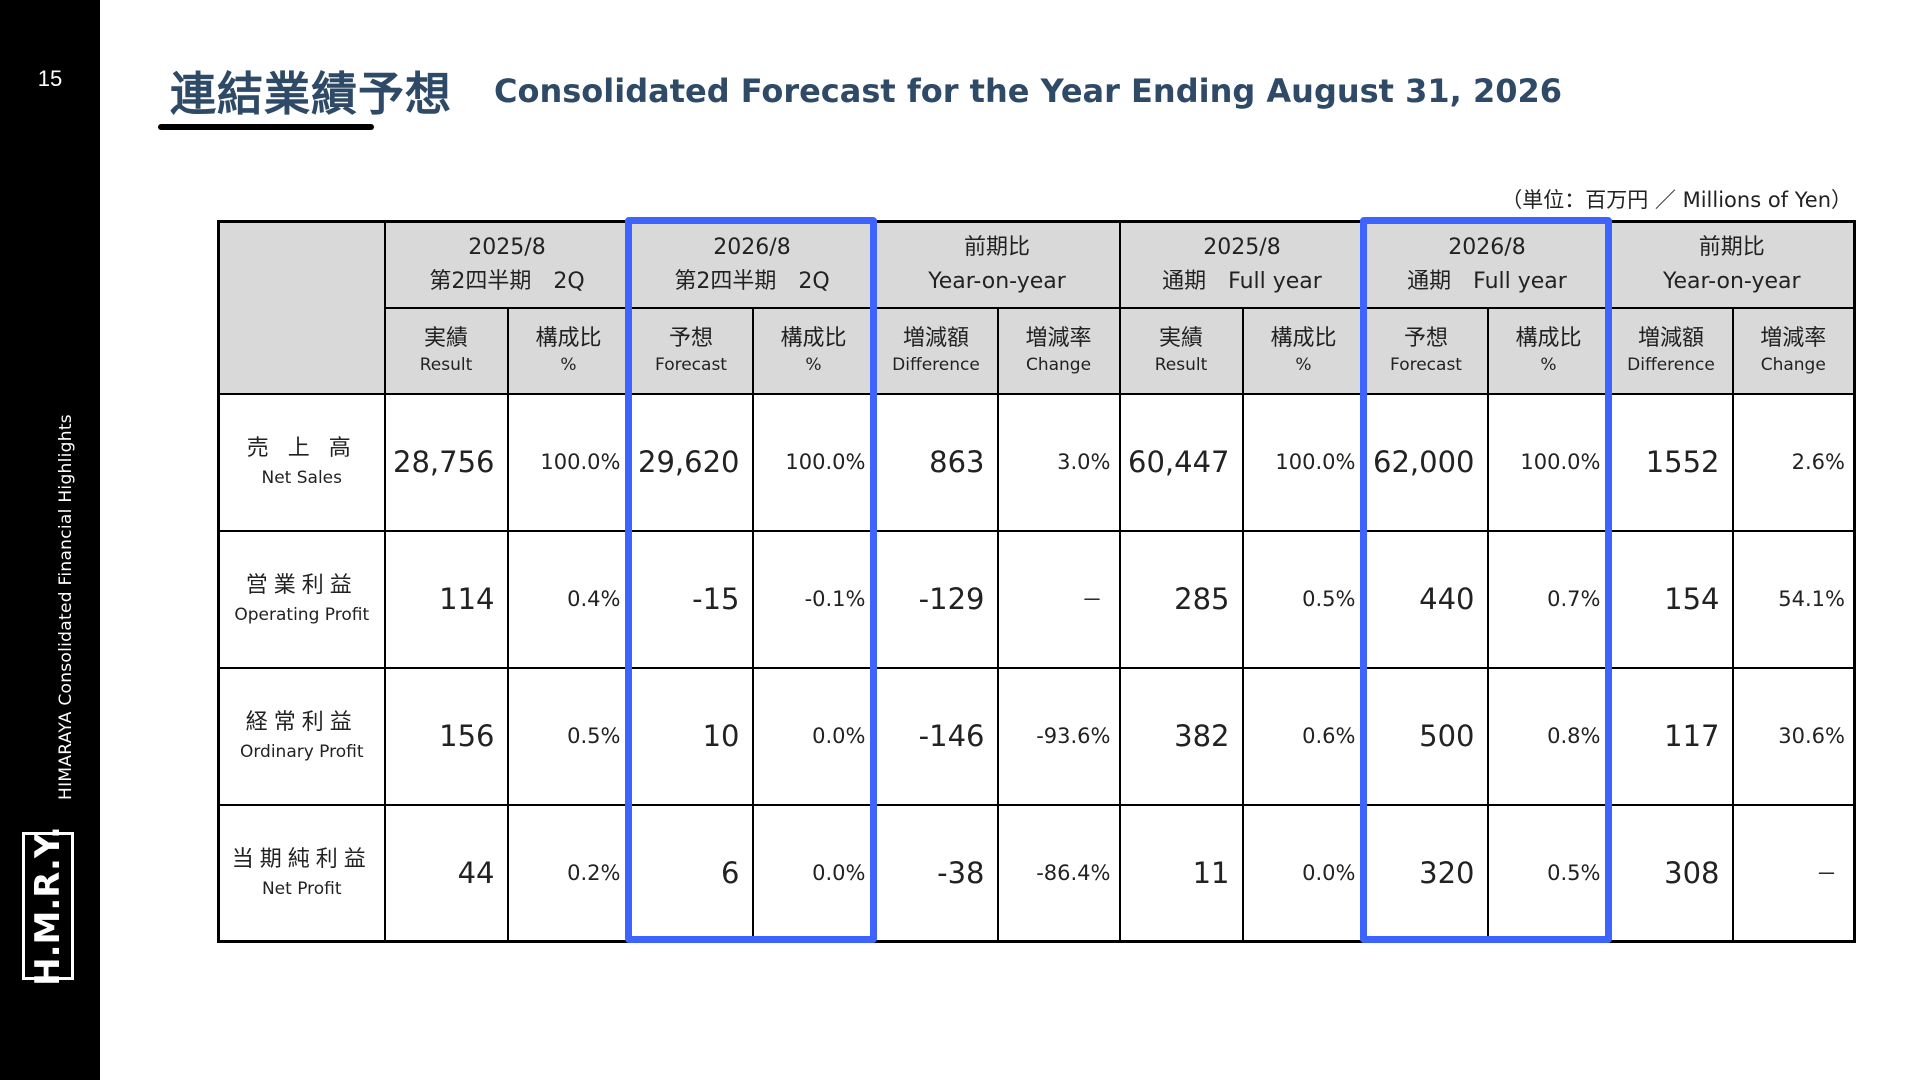  Describe the element at coordinates (1303, 736) in the screenshot. I see `table-cell: 0.6%` at that location.